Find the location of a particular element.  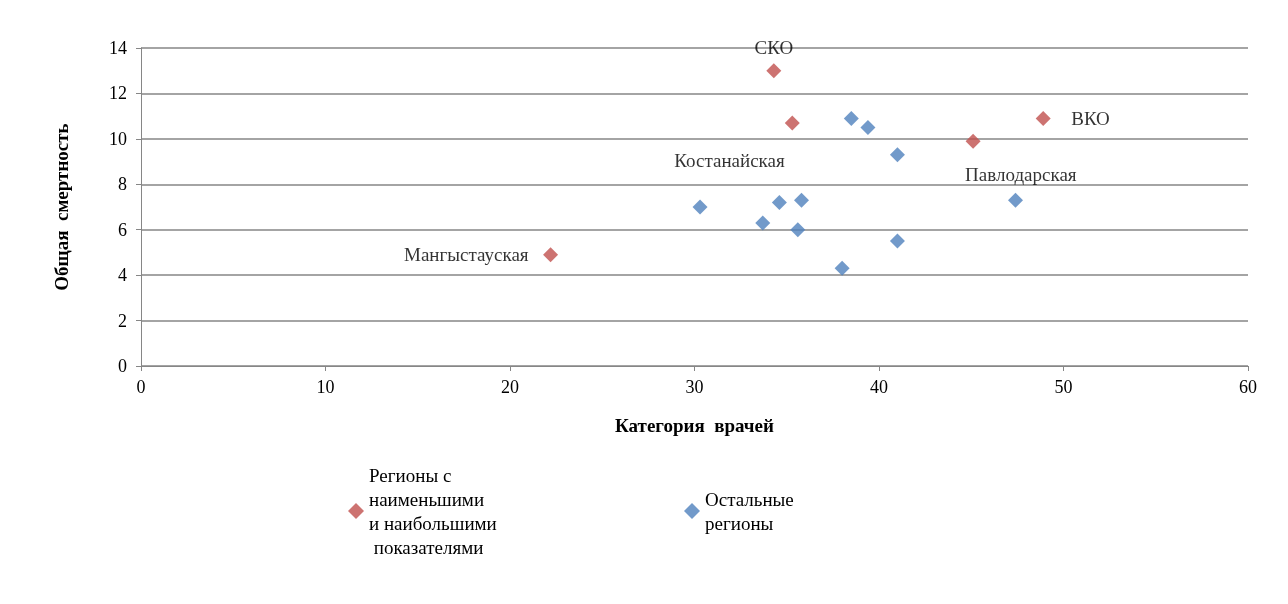

x-tick-label: 10 is located at coordinates (325, 387).